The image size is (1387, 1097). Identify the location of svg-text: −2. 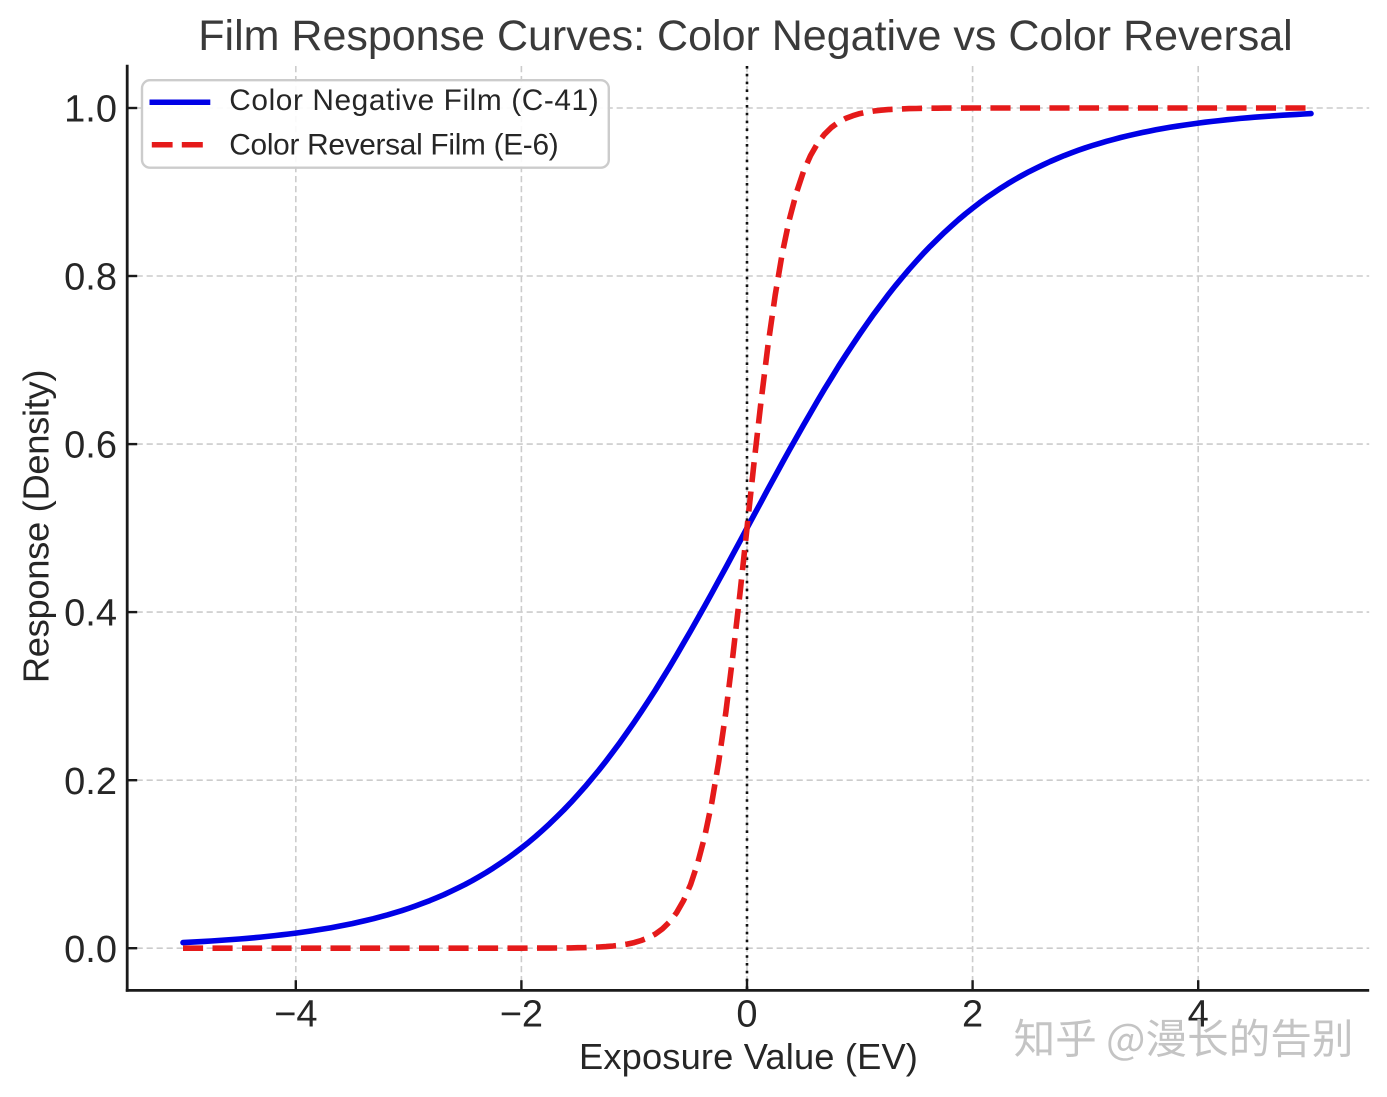
(521, 1015).